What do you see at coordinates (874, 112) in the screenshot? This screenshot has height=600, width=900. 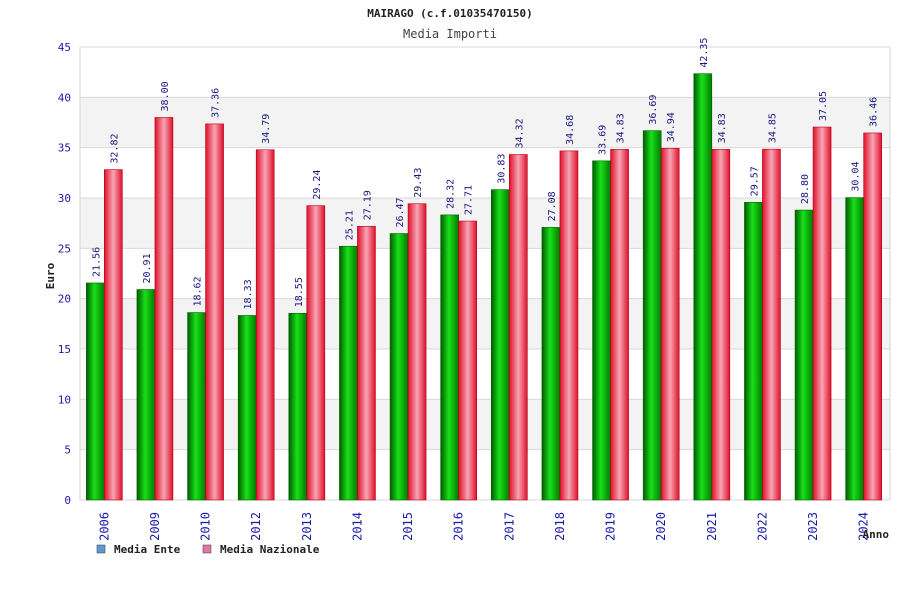 I see `value-label: 36.46` at bounding box center [874, 112].